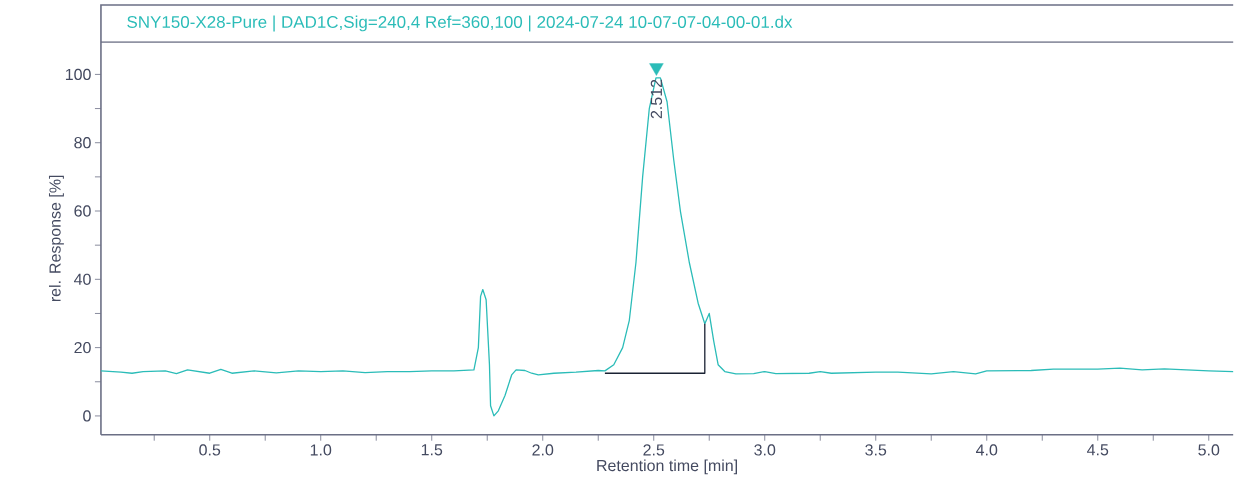  I want to click on x-tick-label: 4.0, so click(987, 450).